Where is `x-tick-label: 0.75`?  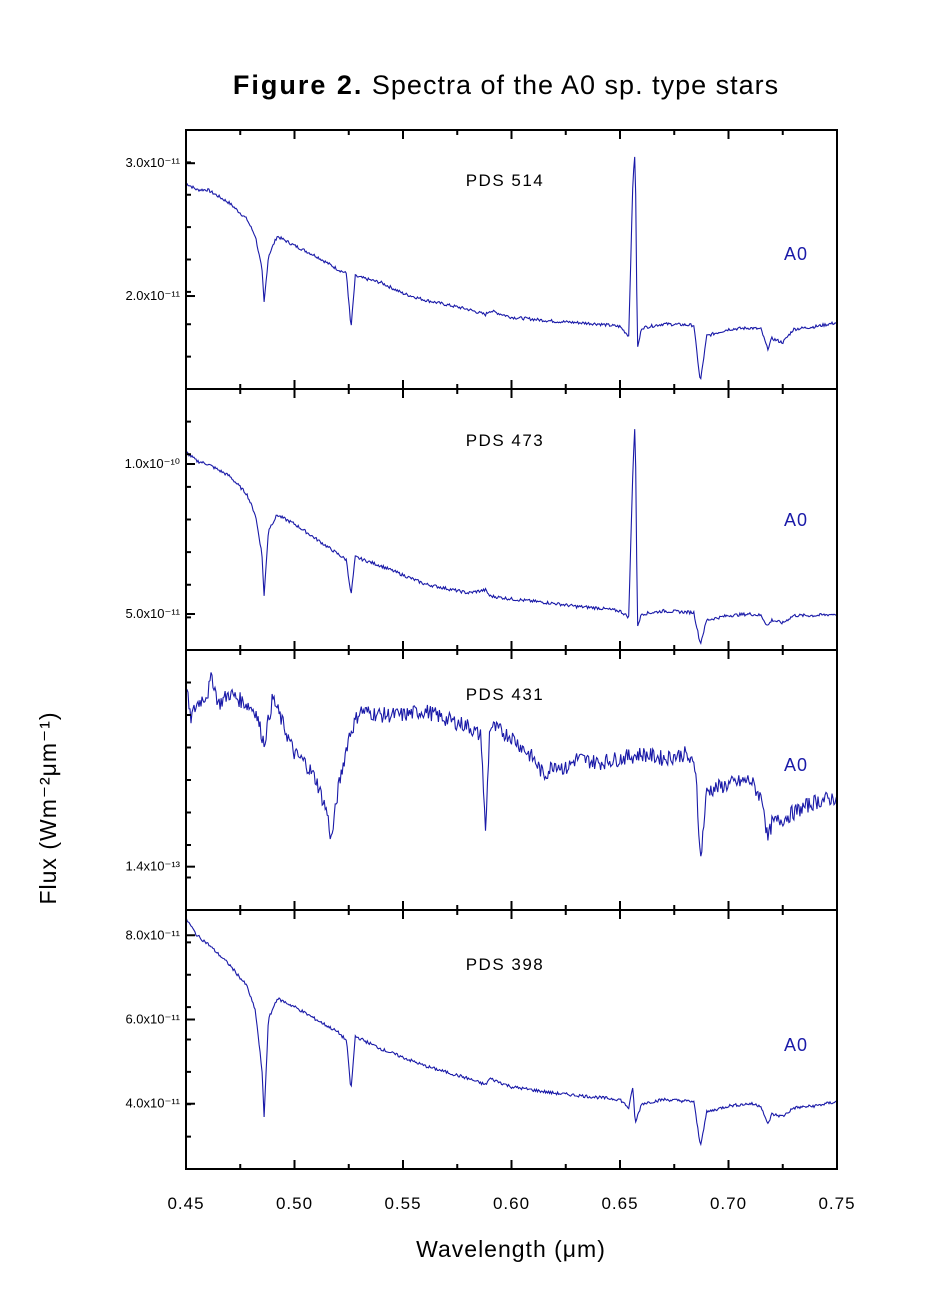 x-tick-label: 0.75 is located at coordinates (836, 1203).